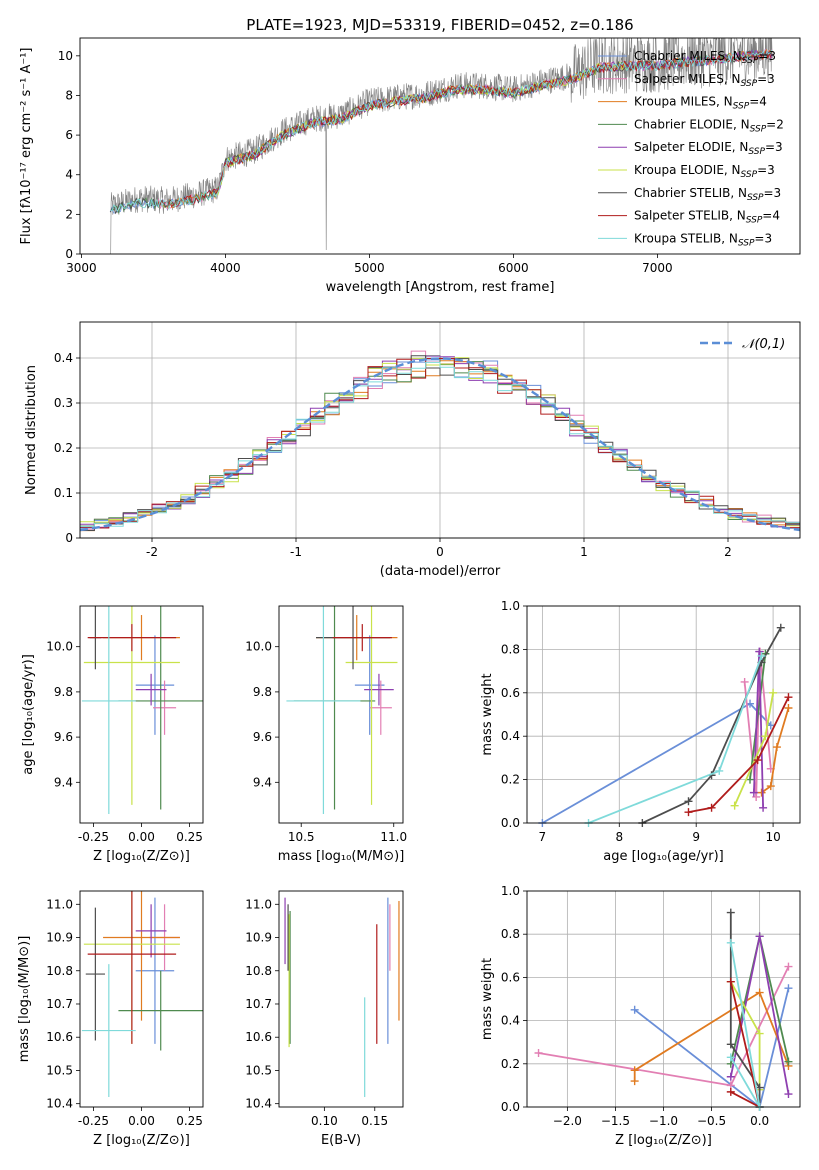 The height and width of the screenshot is (1170, 819). What do you see at coordinates (704, 80) in the screenshot?
I see `legend-label: Salpeter MILES, NSSP=3` at bounding box center [704, 80].